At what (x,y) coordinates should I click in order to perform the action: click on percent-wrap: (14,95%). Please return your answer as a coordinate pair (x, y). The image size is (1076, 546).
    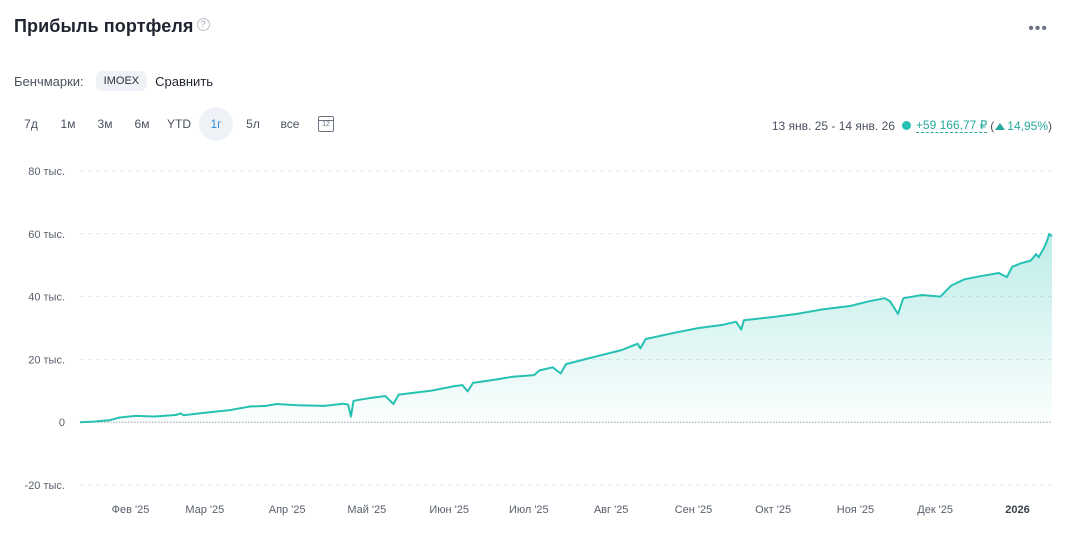
    Looking at the image, I should click on (1021, 126).